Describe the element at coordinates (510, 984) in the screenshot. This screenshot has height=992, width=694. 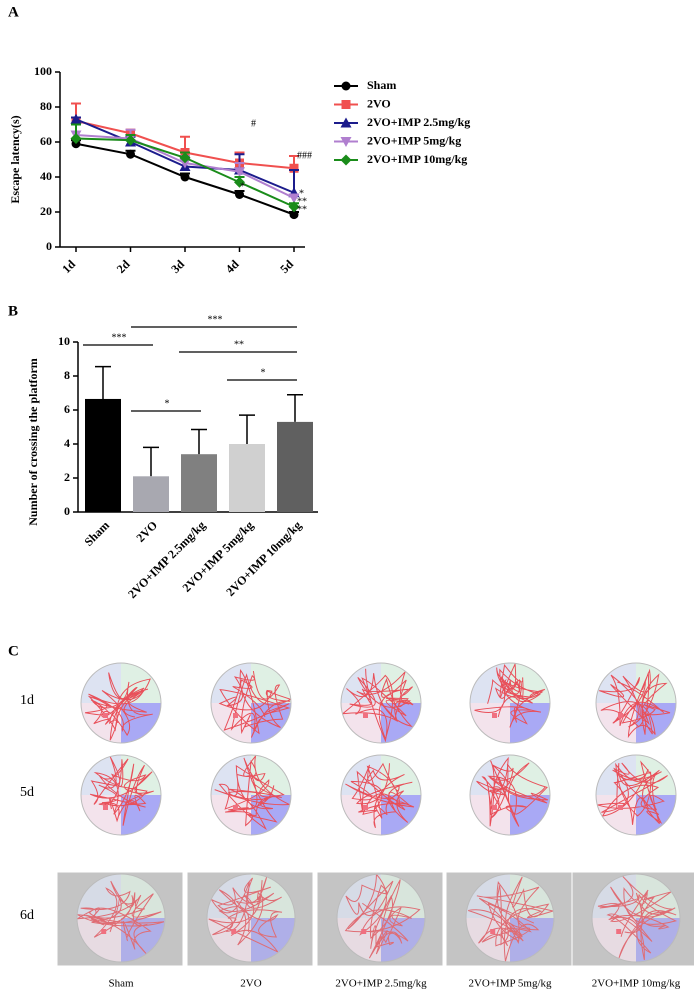
I see `column-label: 2VO+IMP 5mg/kg` at that location.